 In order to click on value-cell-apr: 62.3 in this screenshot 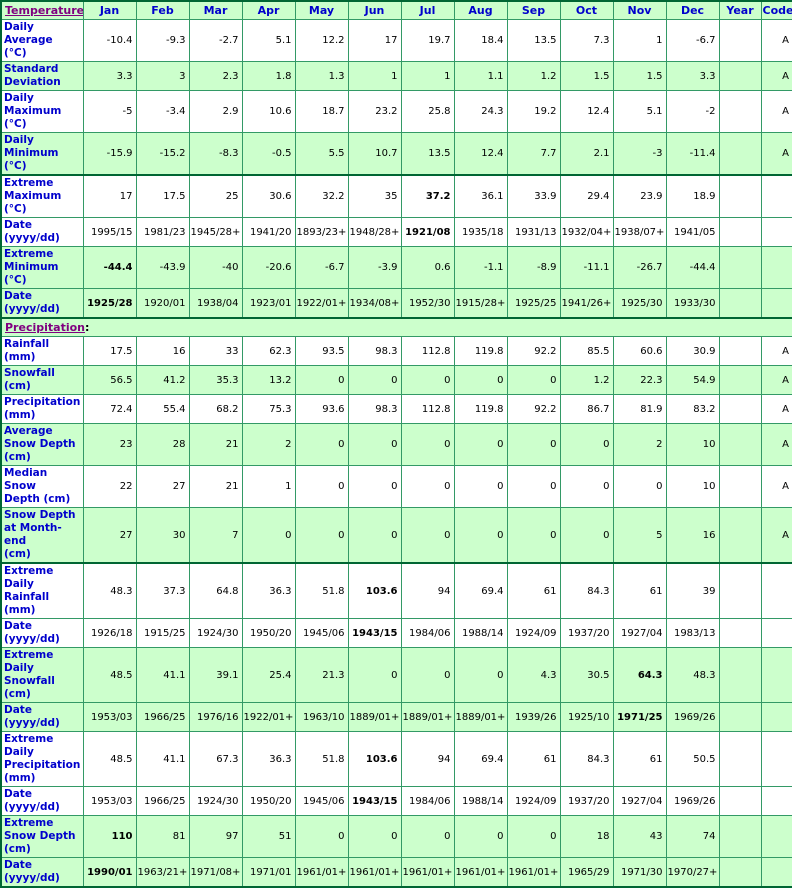, I will do `click(268, 351)`.